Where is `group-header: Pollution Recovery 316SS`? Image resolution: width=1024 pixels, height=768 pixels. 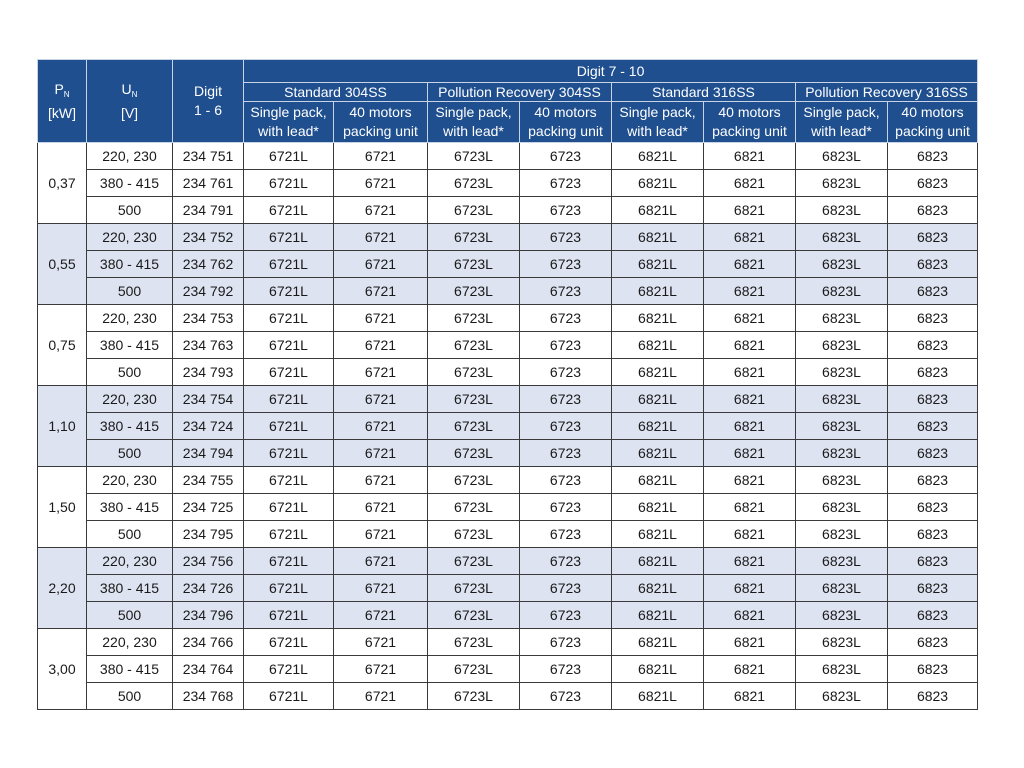
group-header: Pollution Recovery 316SS is located at coordinates (886, 92).